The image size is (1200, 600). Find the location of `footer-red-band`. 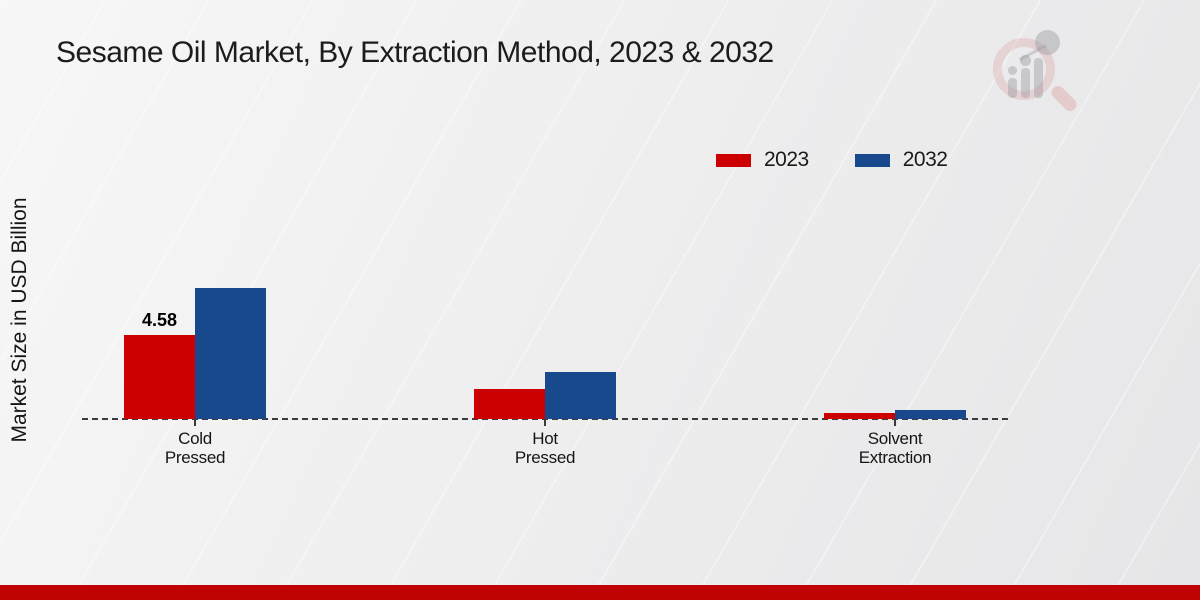

footer-red-band is located at coordinates (600, 592).